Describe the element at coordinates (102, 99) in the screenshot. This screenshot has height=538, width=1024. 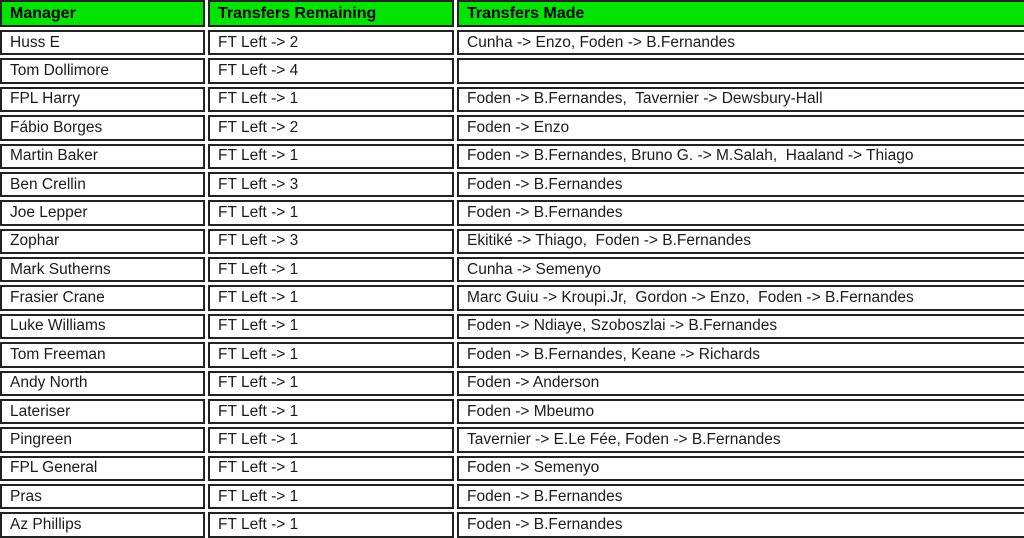
I see `manager-cell: FPL Harry` at that location.